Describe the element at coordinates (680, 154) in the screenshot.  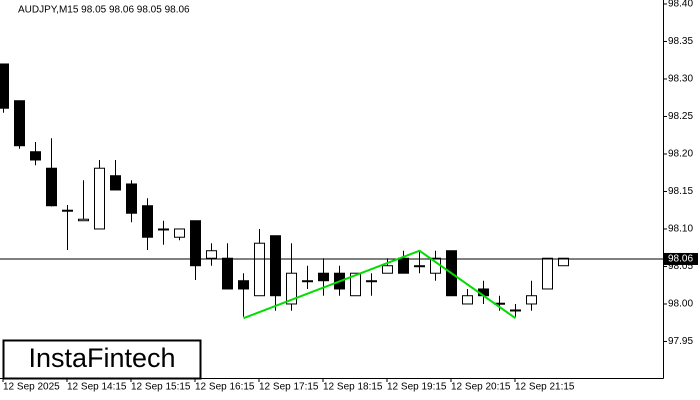
I see `y-tick-label: 98.20` at that location.